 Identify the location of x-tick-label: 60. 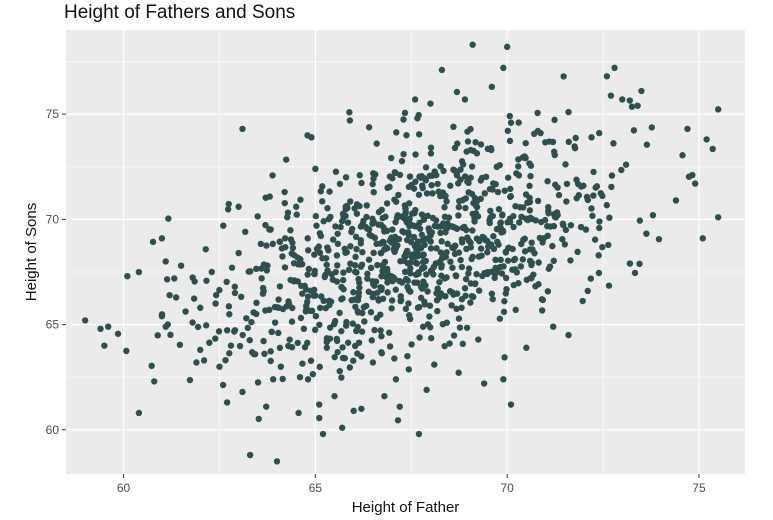
(124, 488).